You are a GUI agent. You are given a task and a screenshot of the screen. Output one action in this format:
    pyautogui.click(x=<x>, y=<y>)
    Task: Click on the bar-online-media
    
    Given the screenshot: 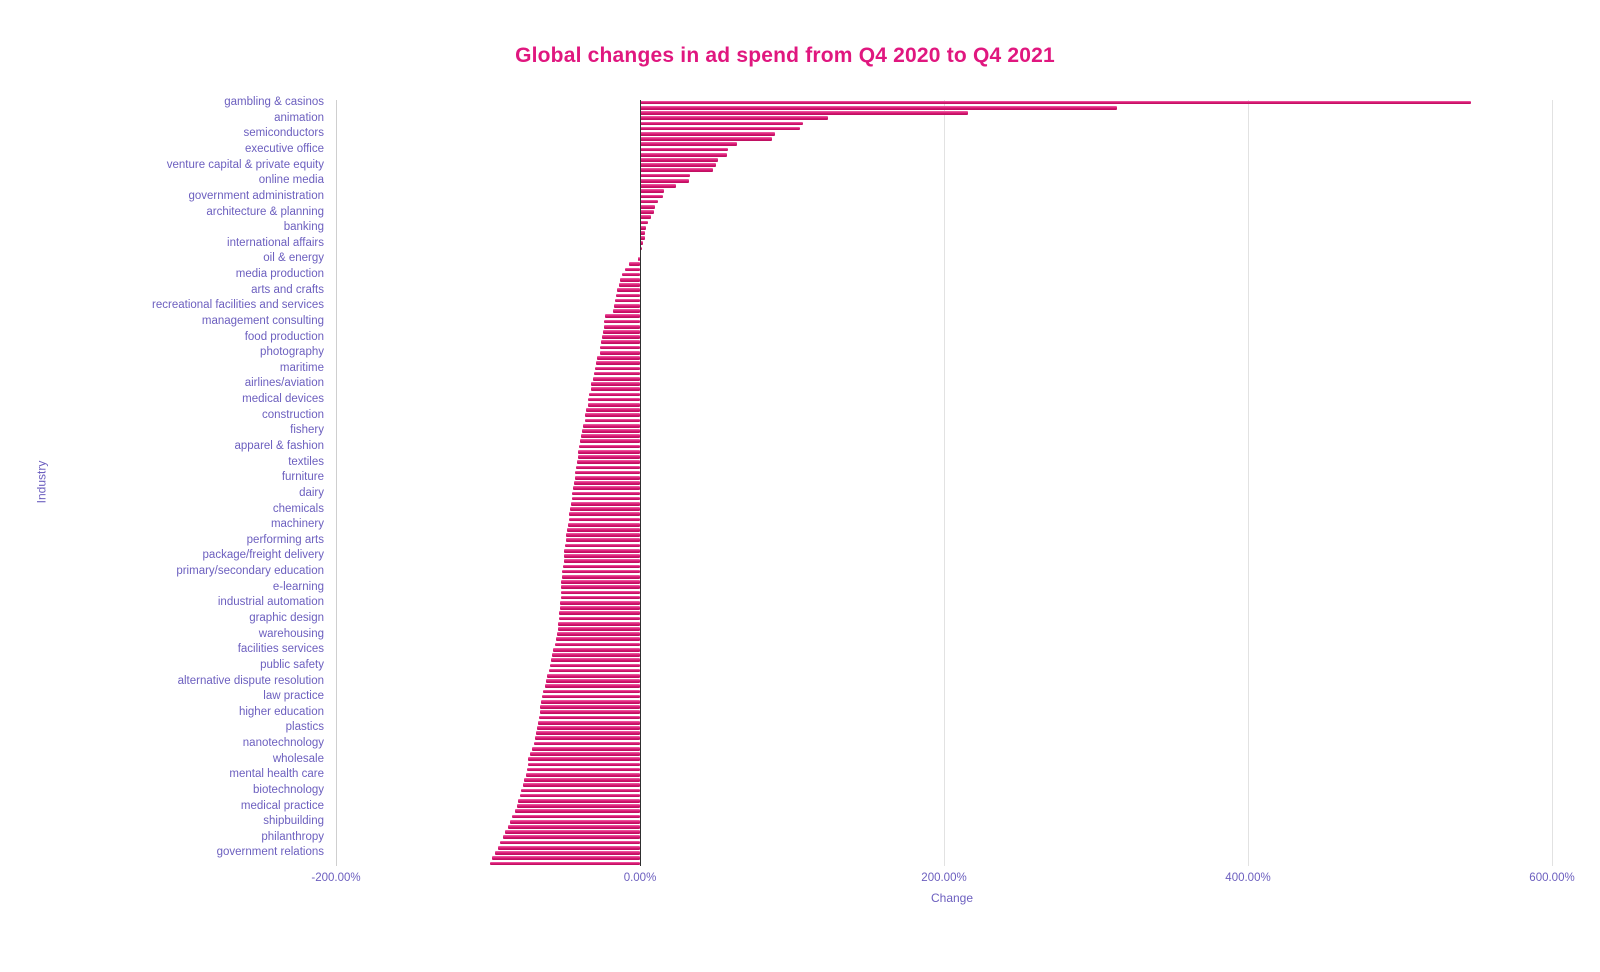 What is the action you would take?
    pyautogui.click(x=664, y=180)
    